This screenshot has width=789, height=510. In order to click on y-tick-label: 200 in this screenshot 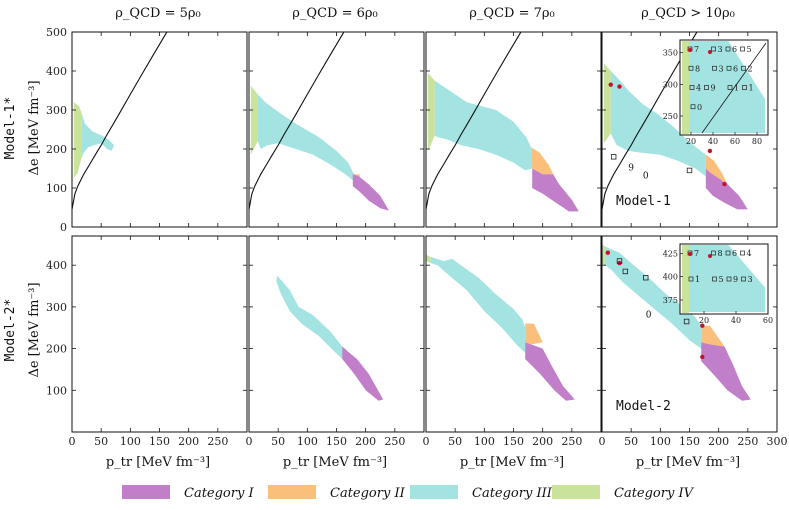, I will do `click(56, 349)`.